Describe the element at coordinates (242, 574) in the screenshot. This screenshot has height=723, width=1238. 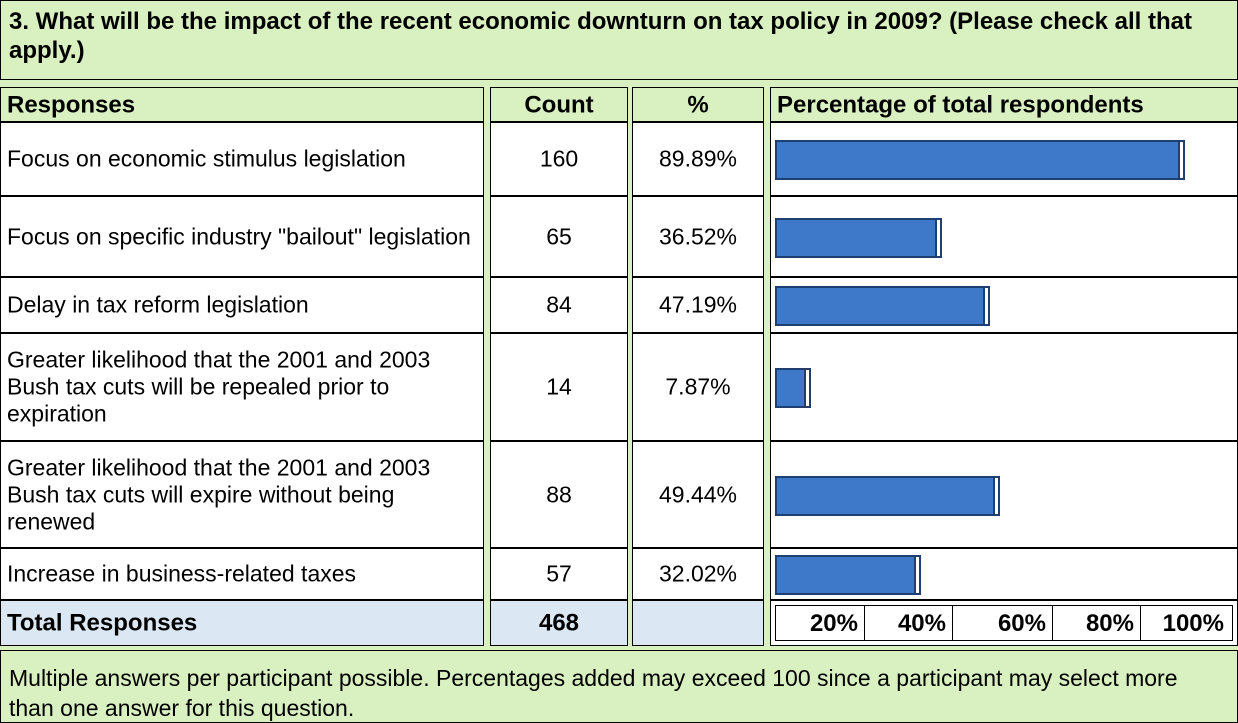
I see `response-label: Increase in business-related taxes` at that location.